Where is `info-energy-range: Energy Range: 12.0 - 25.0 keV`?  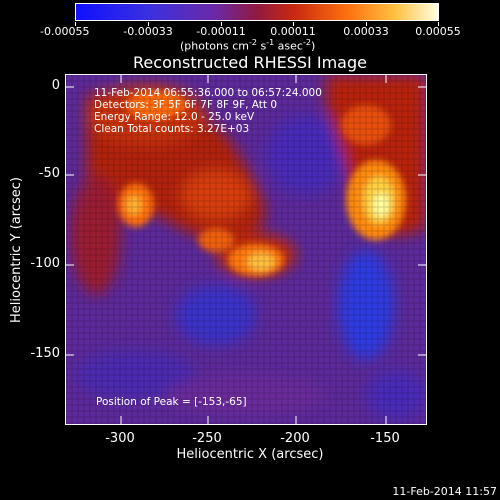
info-energy-range: Energy Range: 12.0 - 25.0 keV is located at coordinates (174, 117).